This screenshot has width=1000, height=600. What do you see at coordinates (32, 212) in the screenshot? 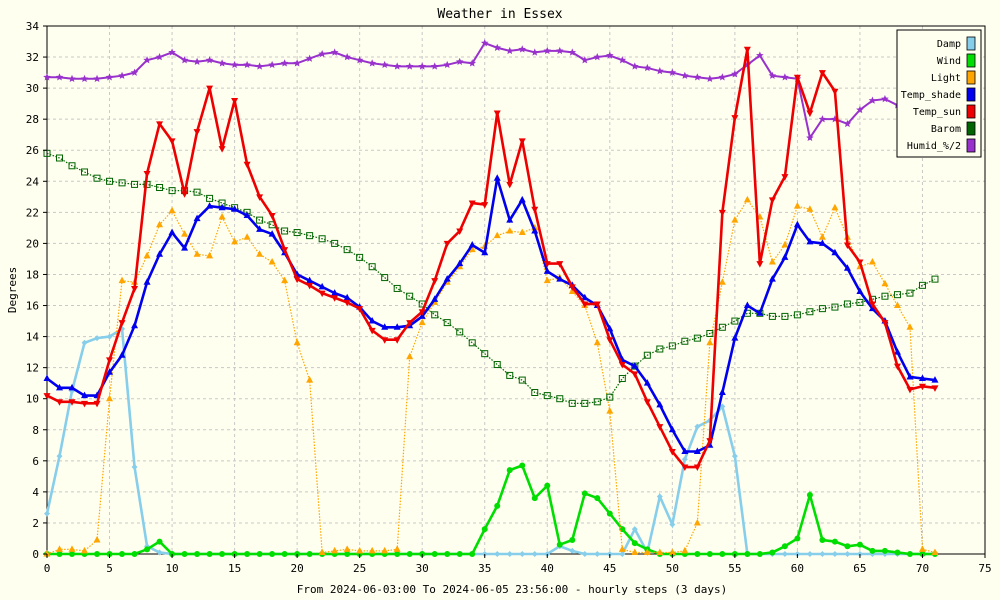
I see `y-tick-label: 22` at bounding box center [32, 212].